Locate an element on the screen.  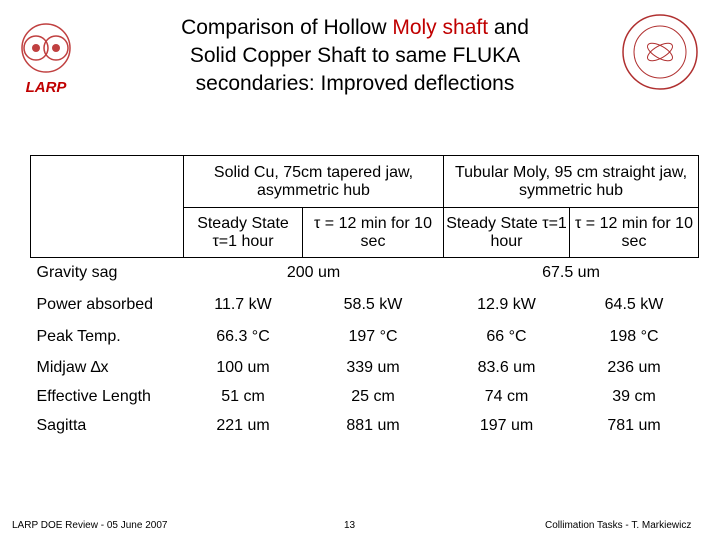
data-row: Sagitta 221 um 881 um 197 um 781 um is located at coordinates (365, 426).